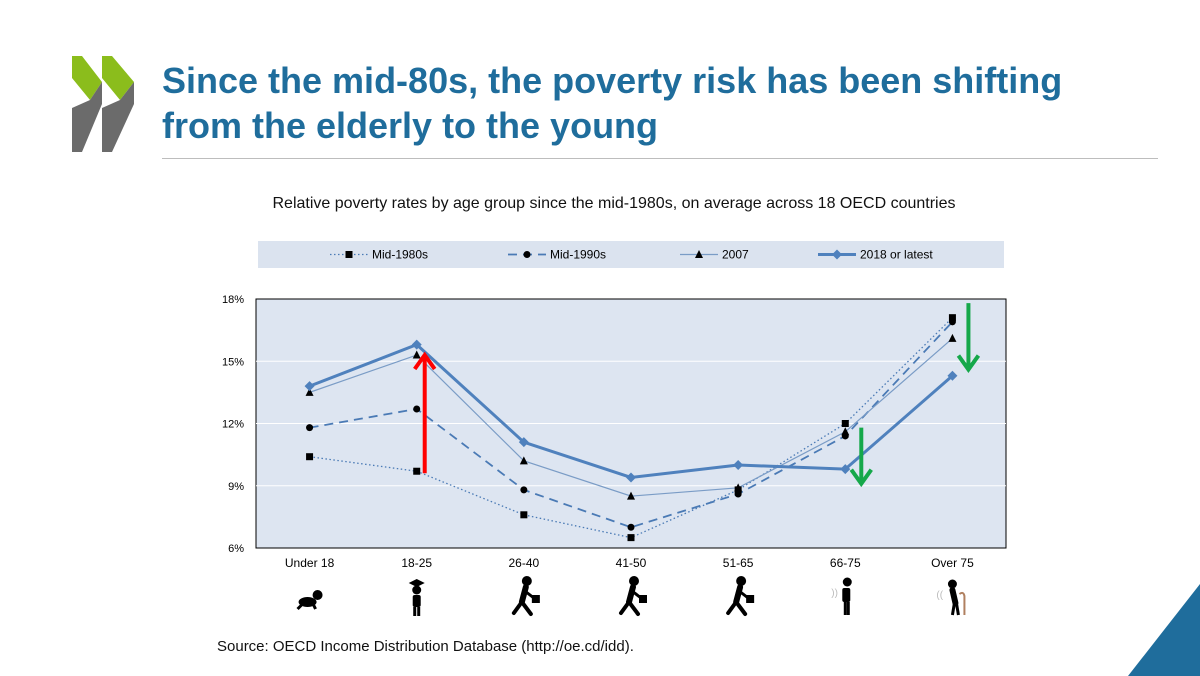  What do you see at coordinates (233, 362) in the screenshot?
I see `y-tick-label: 15%` at bounding box center [233, 362].